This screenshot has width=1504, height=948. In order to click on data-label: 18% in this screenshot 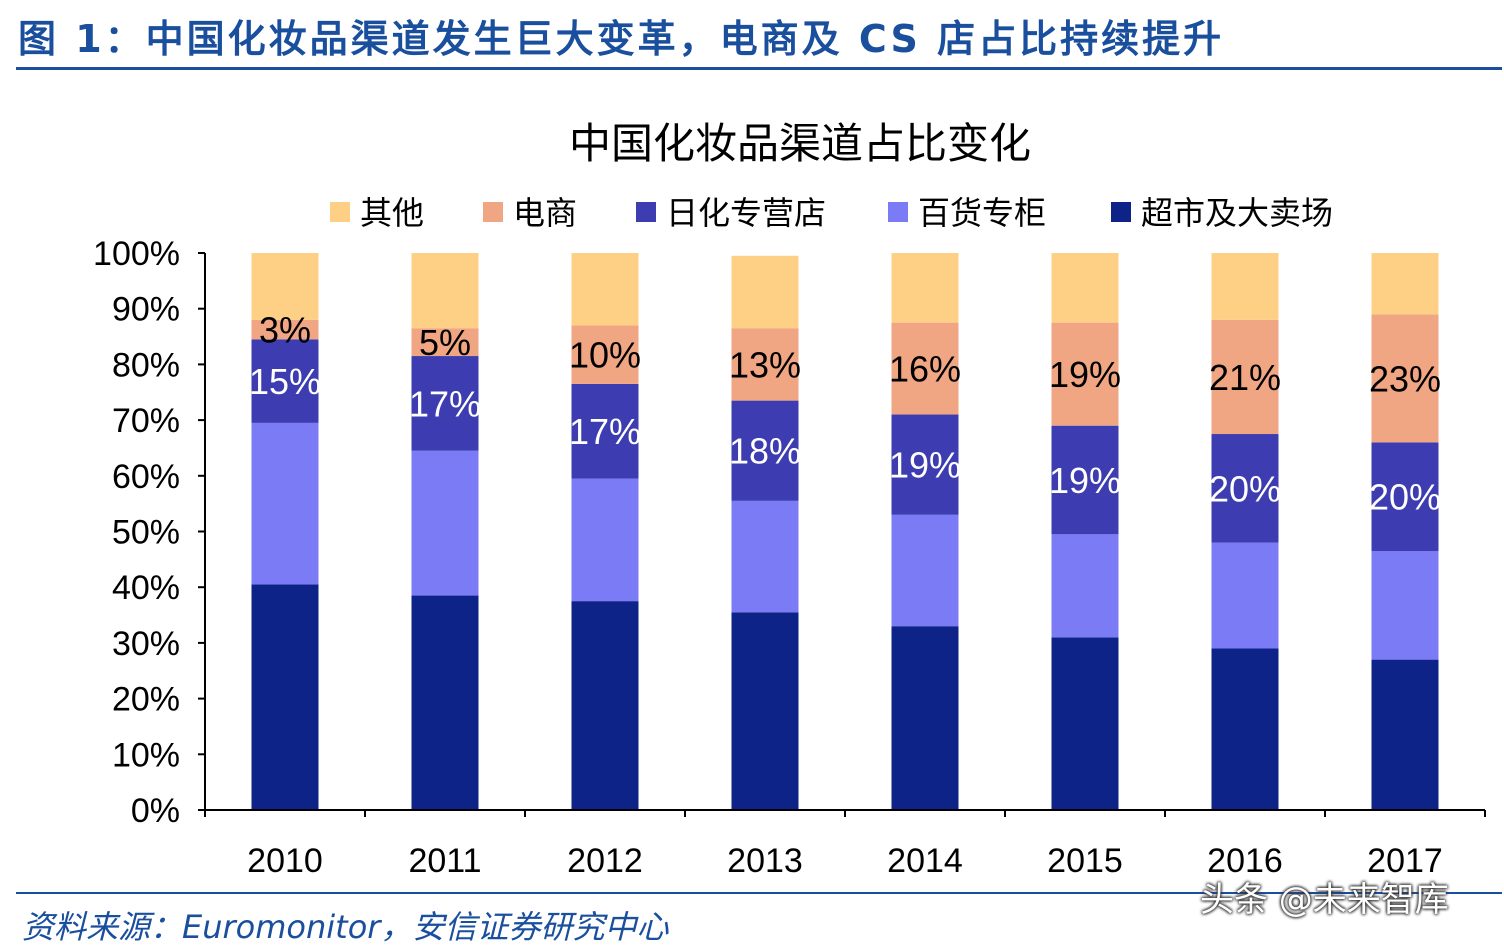, I will do `click(765, 451)`.